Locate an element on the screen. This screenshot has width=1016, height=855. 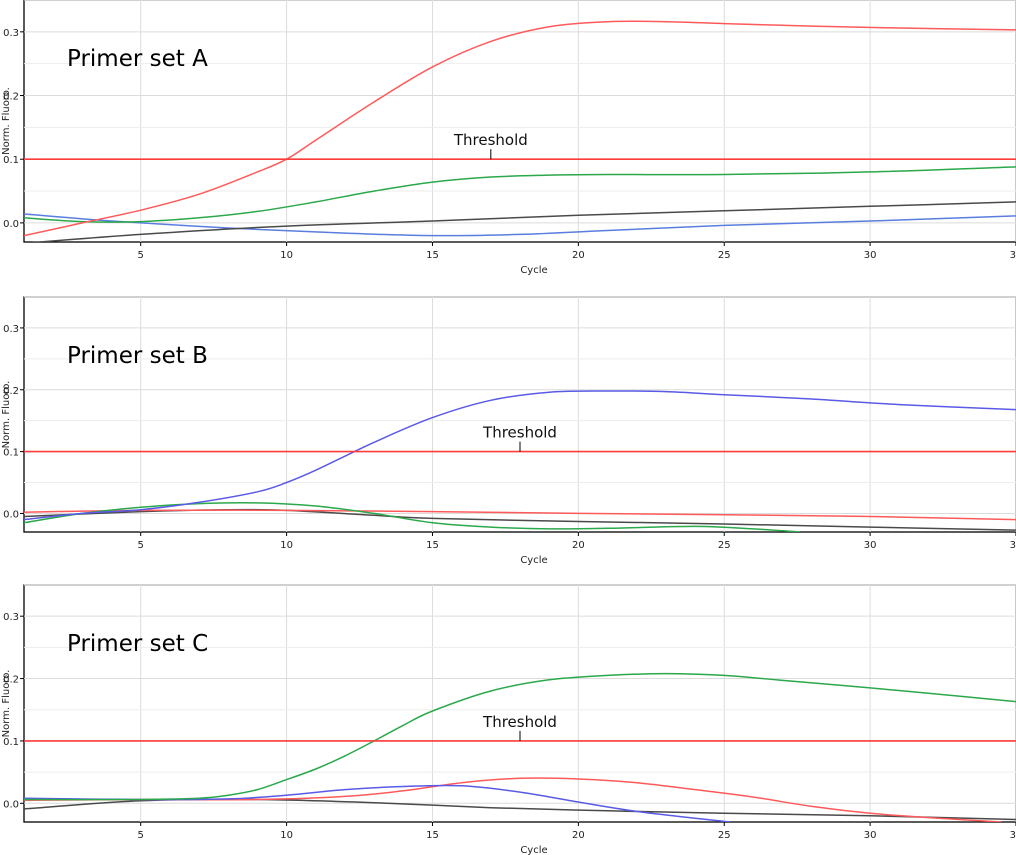
panel-title: Primer set C is located at coordinates (137, 644).